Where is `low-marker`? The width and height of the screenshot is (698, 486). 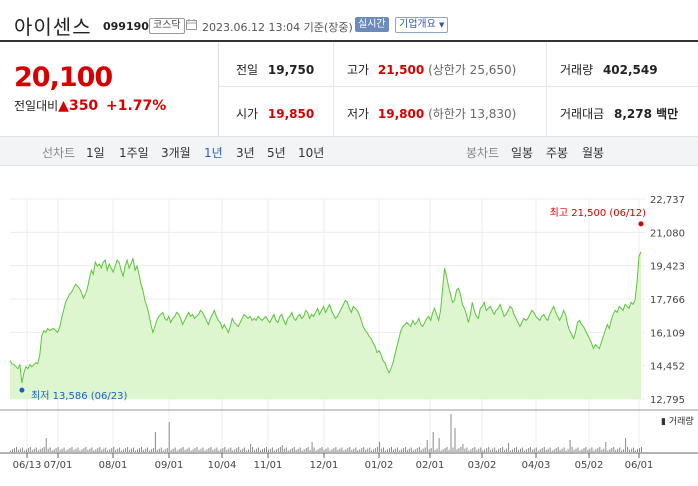
low-marker is located at coordinates (22, 390).